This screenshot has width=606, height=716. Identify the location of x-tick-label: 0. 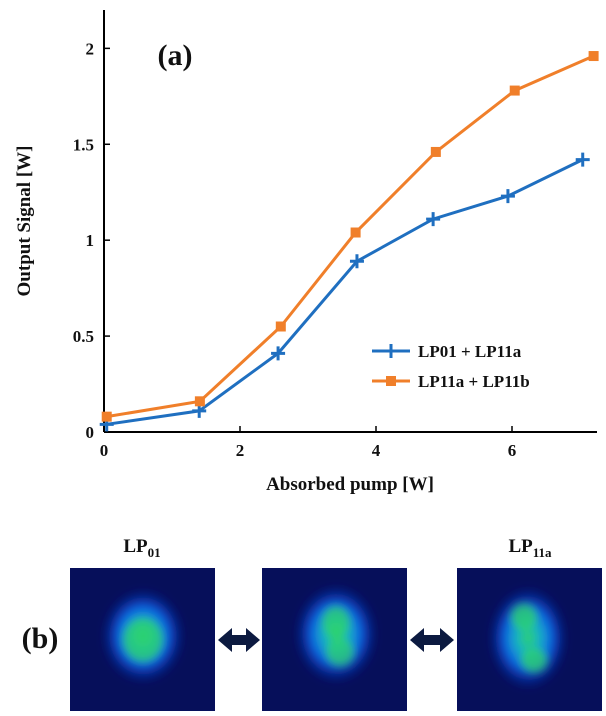
(104, 450).